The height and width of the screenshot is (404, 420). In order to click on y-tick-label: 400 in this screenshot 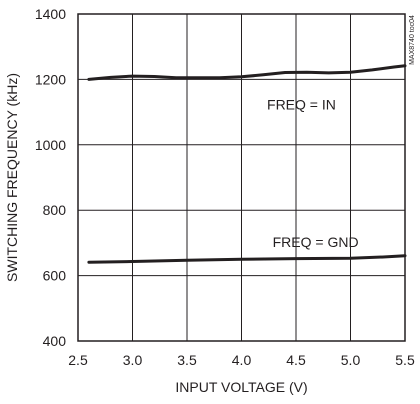, I will do `click(55, 341)`.